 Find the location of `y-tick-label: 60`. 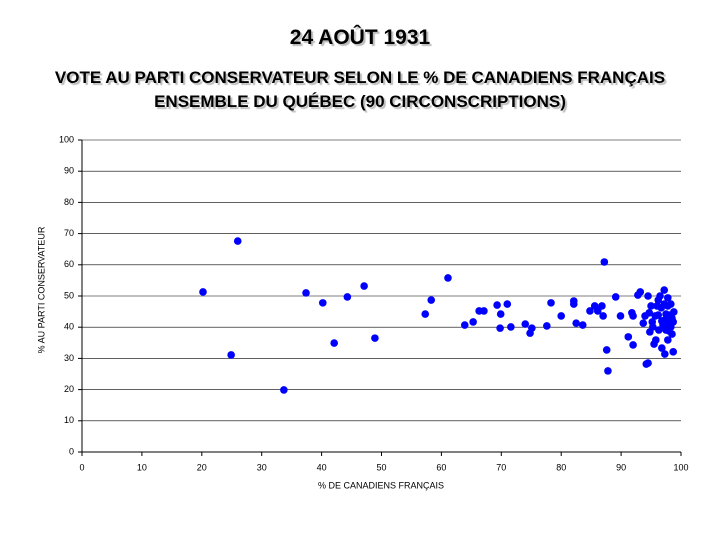

y-tick-label: 60 is located at coordinates (69, 264).